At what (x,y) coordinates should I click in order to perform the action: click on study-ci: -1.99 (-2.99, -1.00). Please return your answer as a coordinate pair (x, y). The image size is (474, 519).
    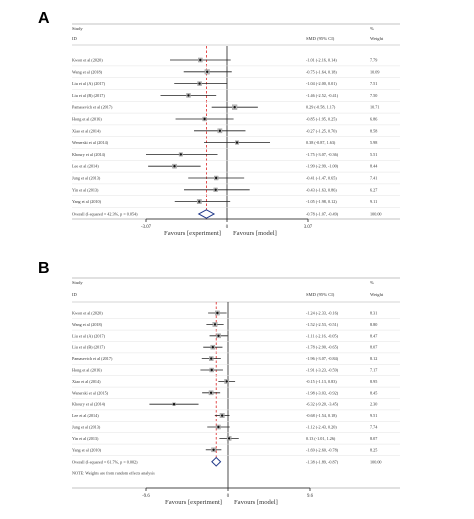
    Looking at the image, I should click on (322, 167).